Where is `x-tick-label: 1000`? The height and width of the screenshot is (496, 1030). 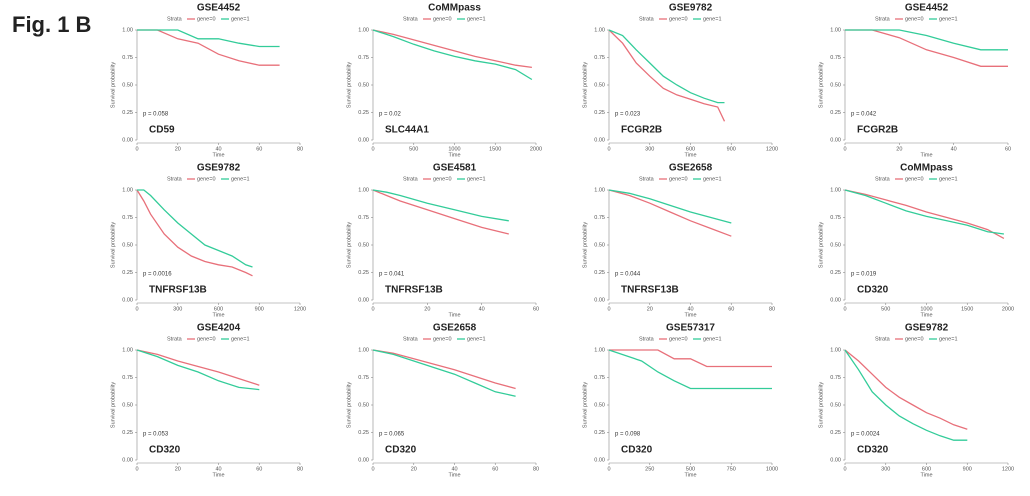 x-tick-label: 1000 is located at coordinates (772, 469).